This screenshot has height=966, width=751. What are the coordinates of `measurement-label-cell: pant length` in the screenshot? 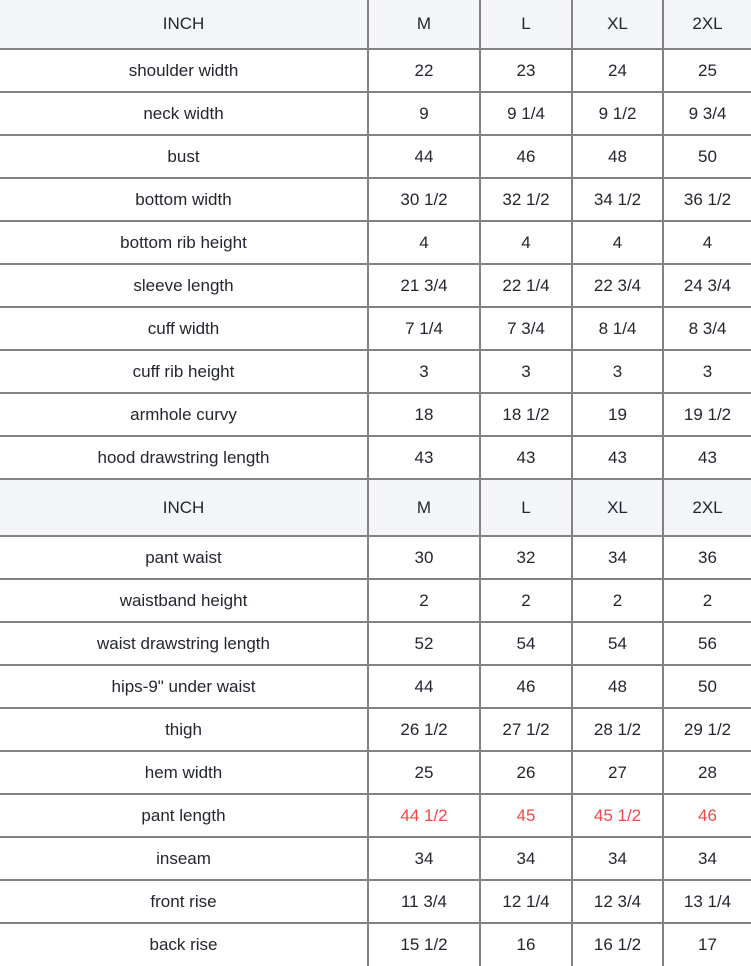 It's located at (184, 815).